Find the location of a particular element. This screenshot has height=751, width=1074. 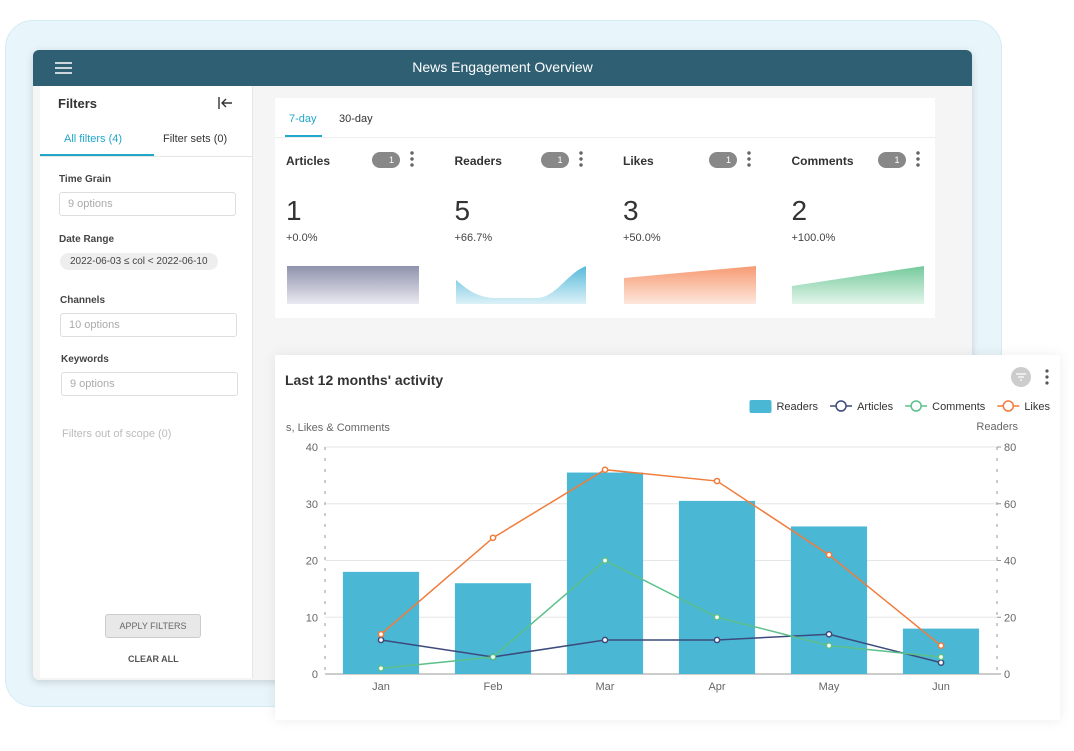

sparklines is located at coordinates (605, 285).